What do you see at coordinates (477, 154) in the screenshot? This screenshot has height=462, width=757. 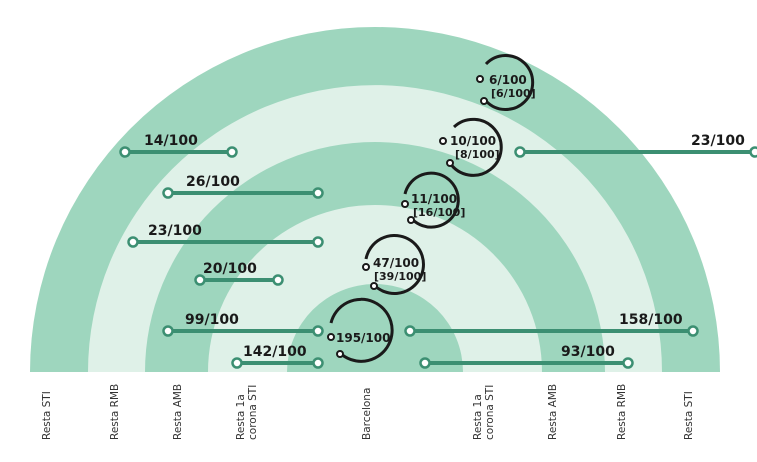 I see `circle-subratio-label: [8/100]` at bounding box center [477, 154].